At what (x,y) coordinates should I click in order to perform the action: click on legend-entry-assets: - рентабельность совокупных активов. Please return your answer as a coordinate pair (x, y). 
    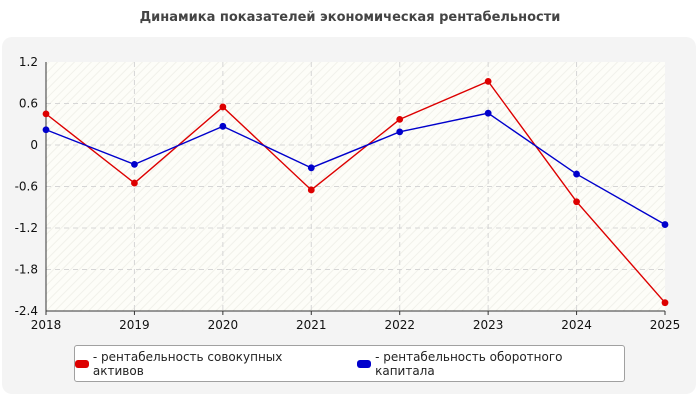
    Looking at the image, I should click on (205, 364).